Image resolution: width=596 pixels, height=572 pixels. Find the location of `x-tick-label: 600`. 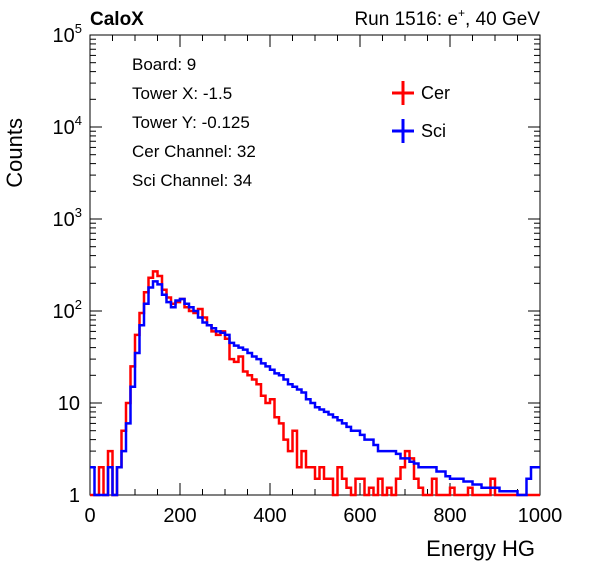

x-tick-label: 600 is located at coordinates (359, 516).